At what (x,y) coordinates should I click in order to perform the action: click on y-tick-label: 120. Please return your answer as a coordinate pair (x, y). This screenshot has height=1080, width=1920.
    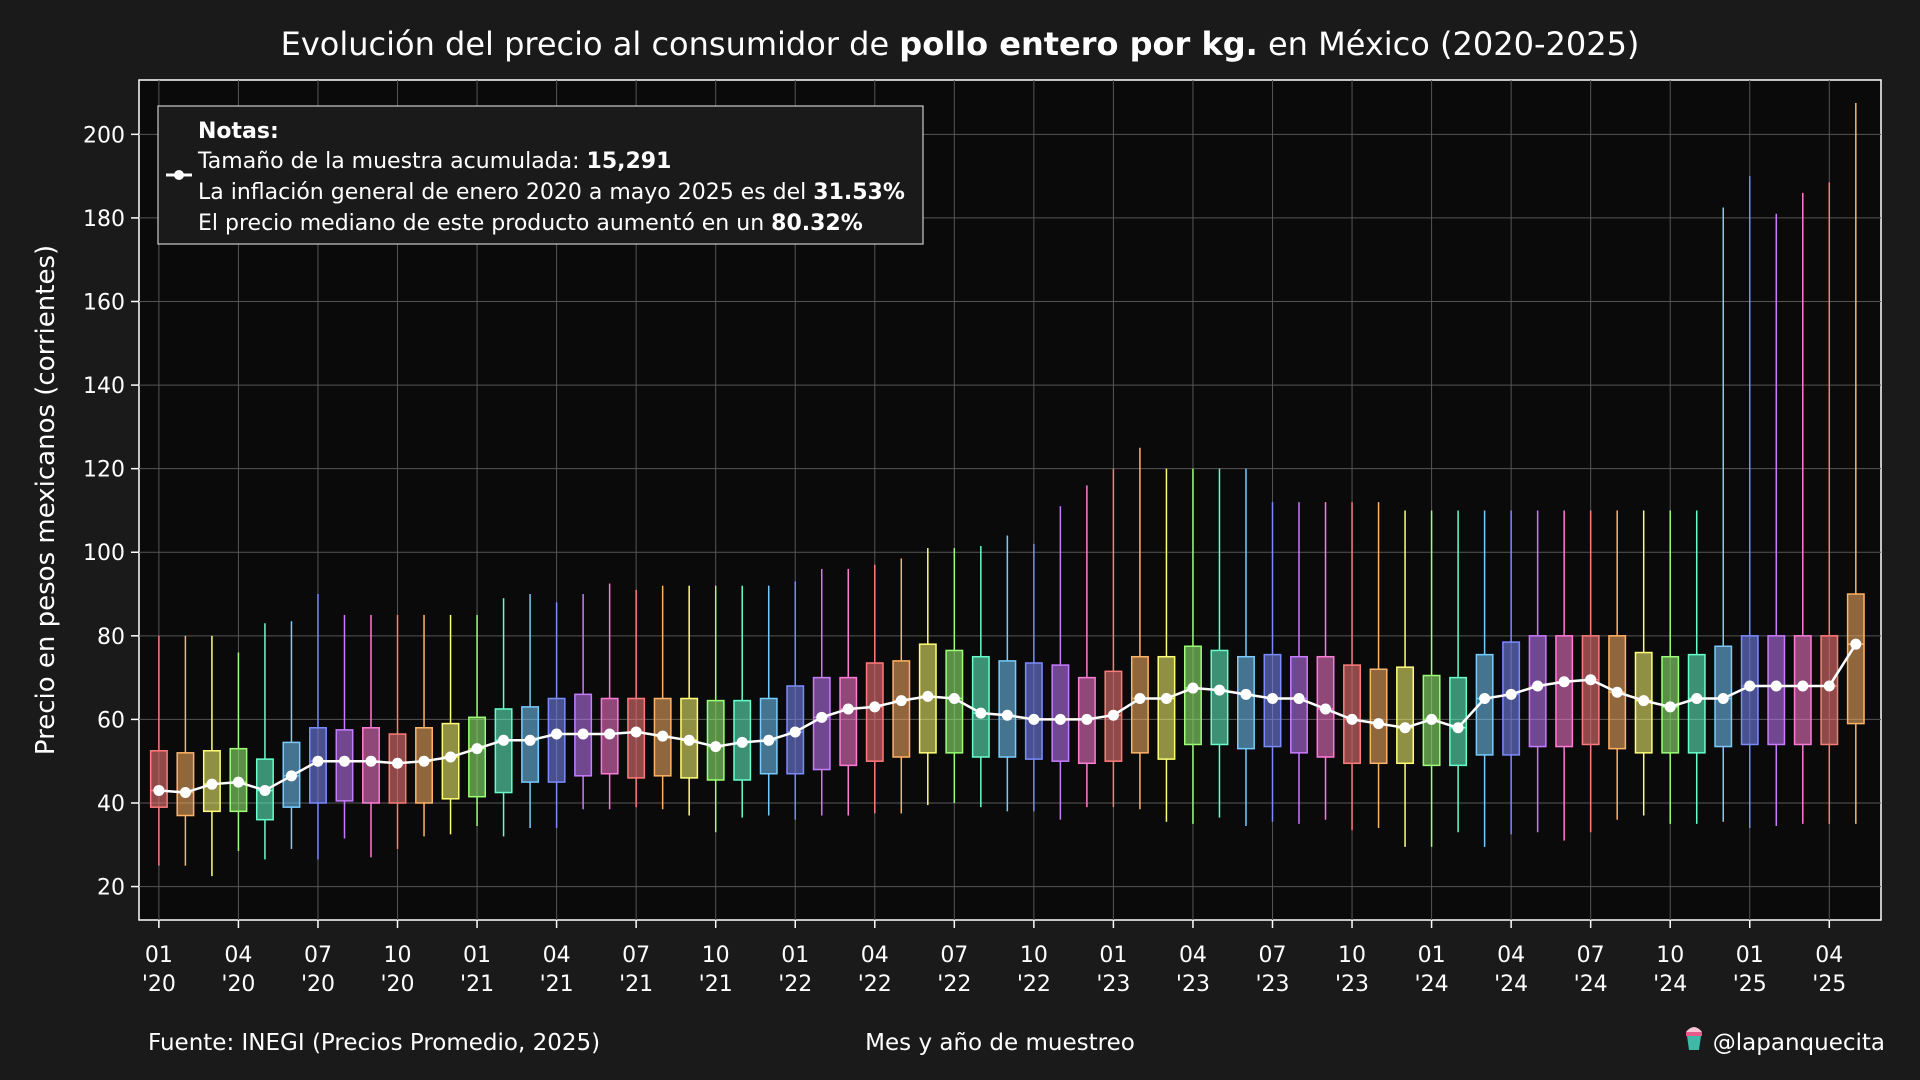
    Looking at the image, I should click on (104, 470).